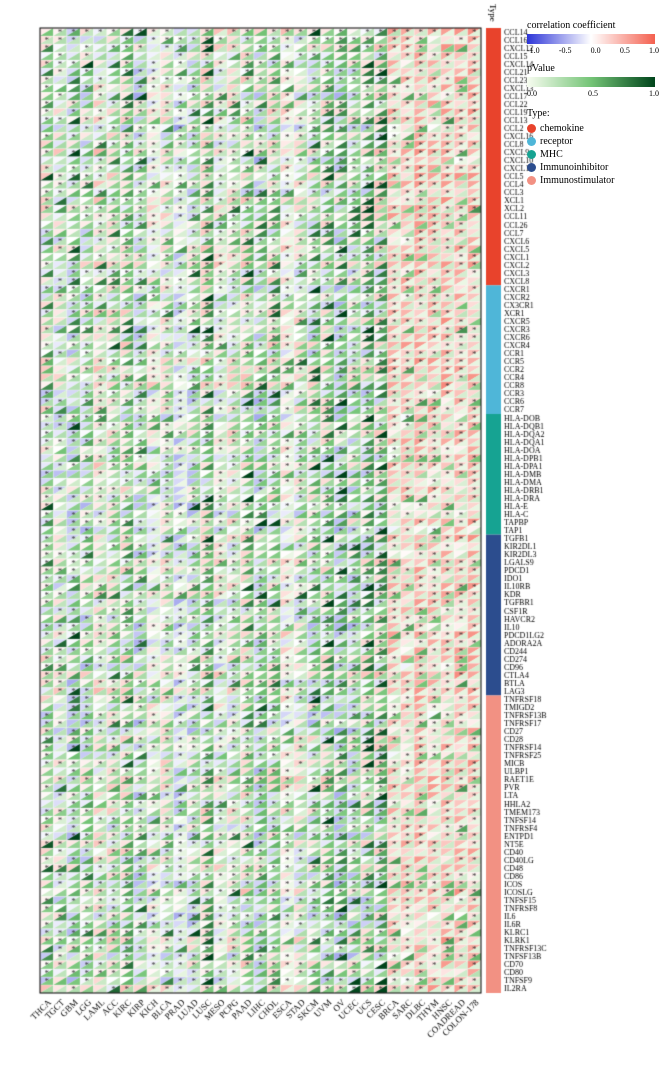 The height and width of the screenshot is (1069, 666). I want to click on pvalue-ticks: 0.0 0.5 1.0, so click(593, 94).